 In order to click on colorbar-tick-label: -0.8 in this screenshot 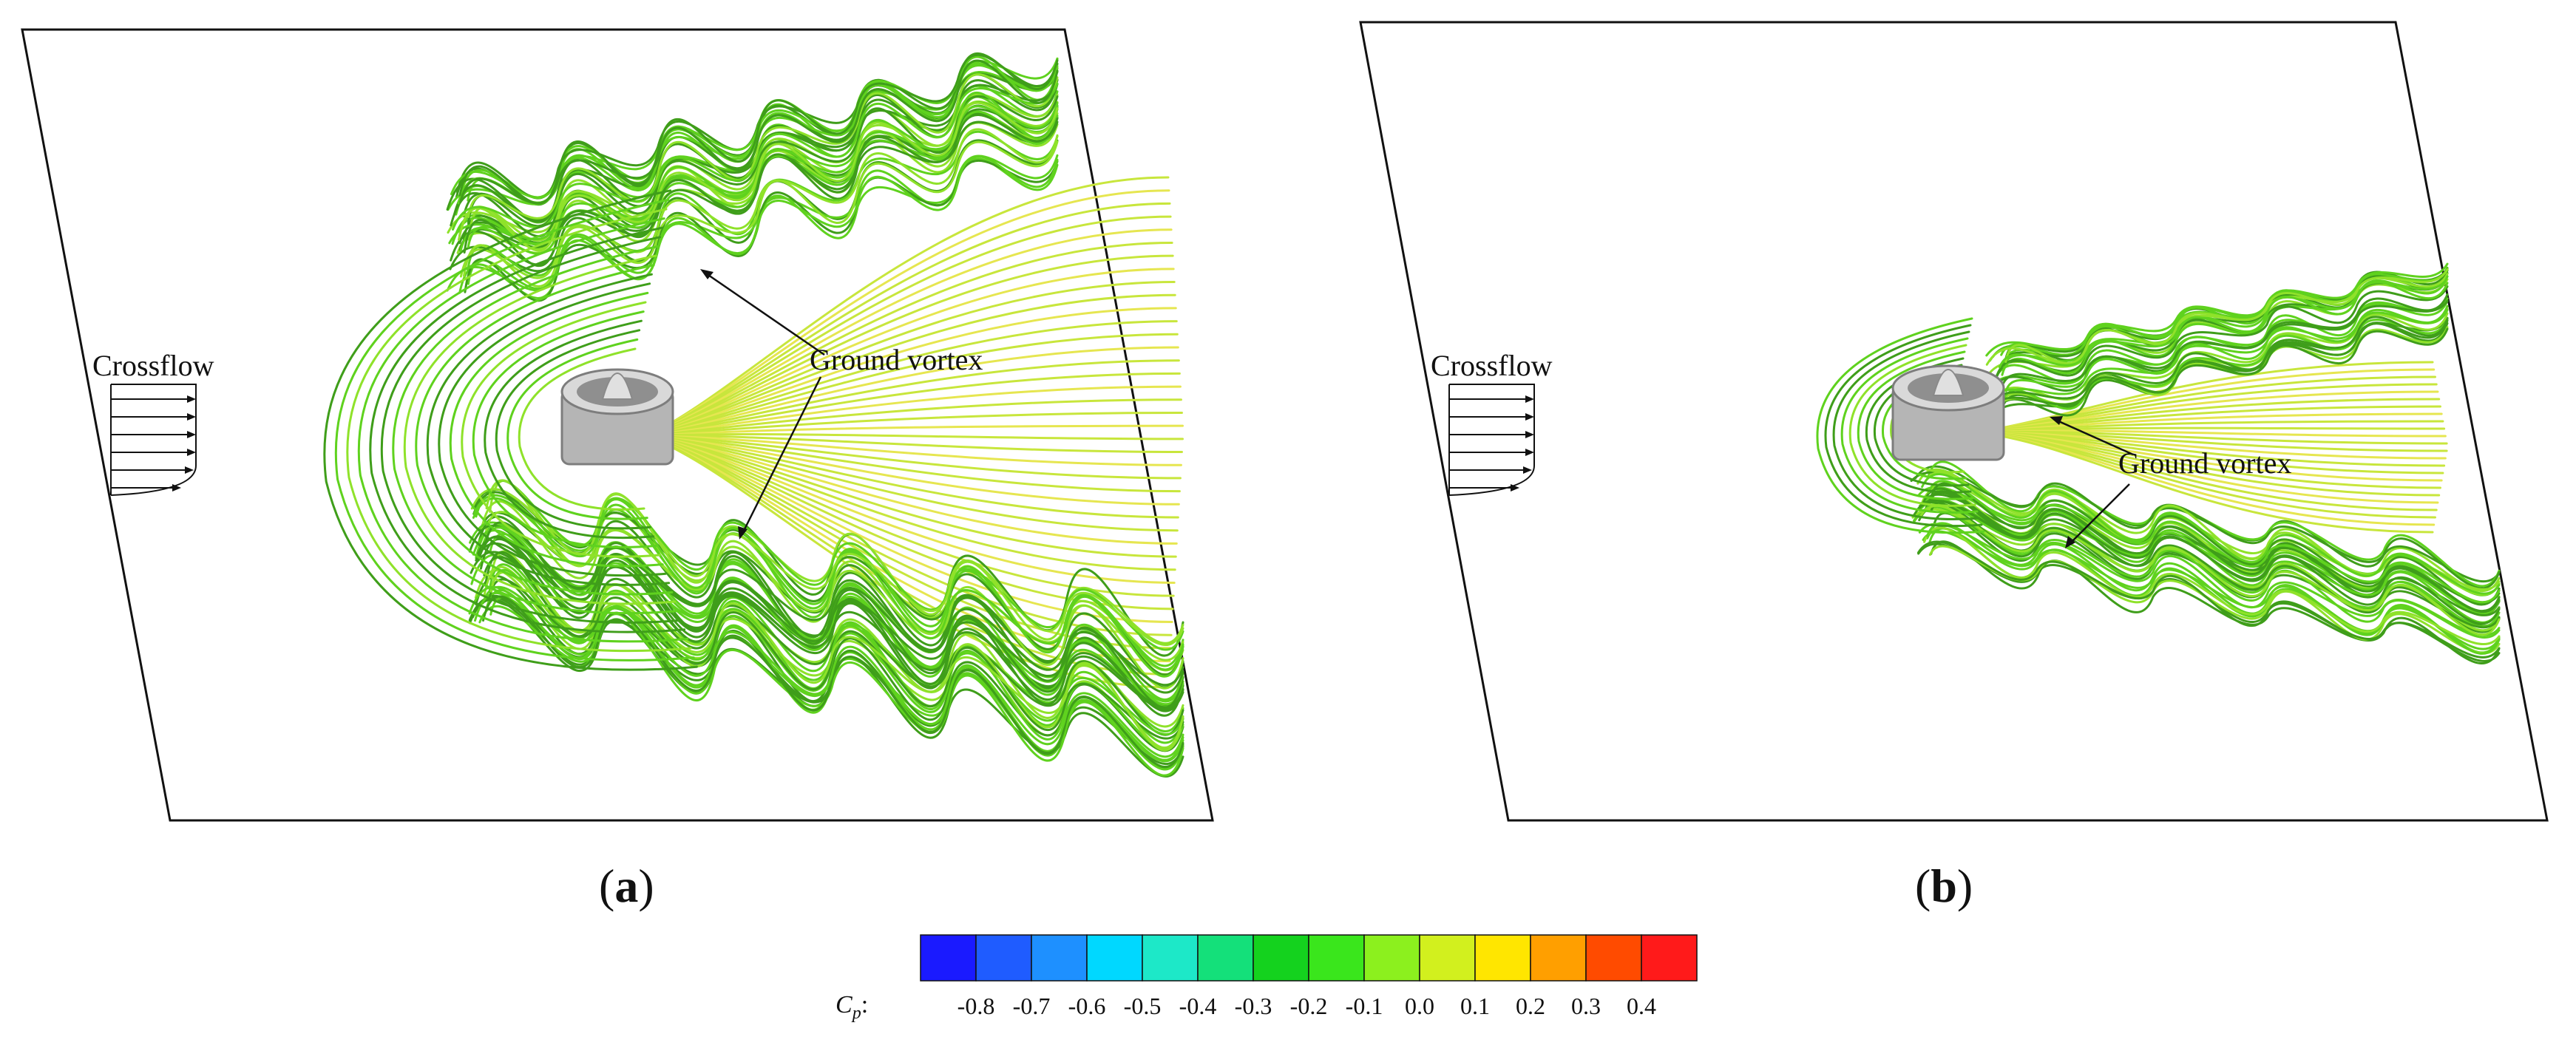, I will do `click(976, 1006)`.